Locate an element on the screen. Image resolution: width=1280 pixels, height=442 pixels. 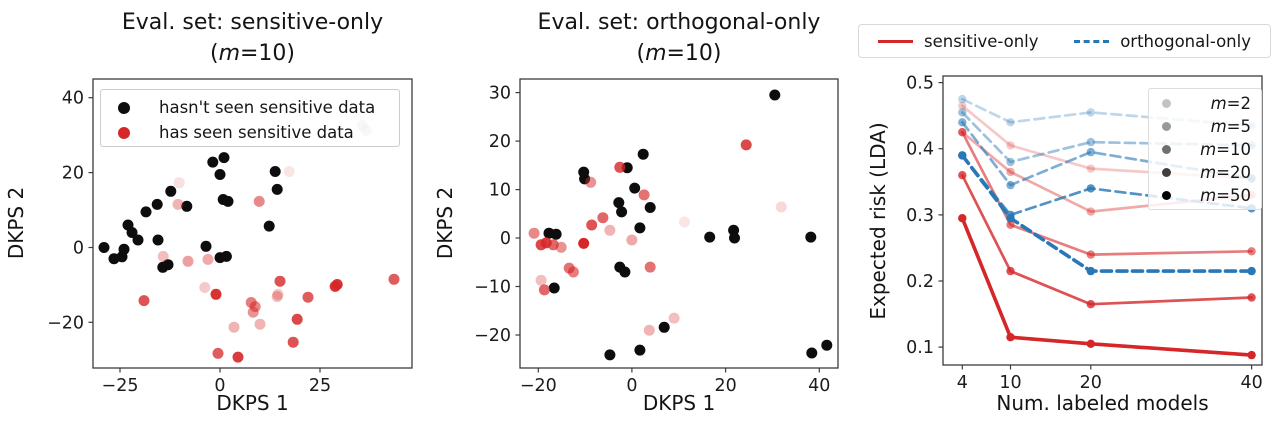
eval-legend-row-seen: has seen sensitive data is located at coordinates (258, 132).